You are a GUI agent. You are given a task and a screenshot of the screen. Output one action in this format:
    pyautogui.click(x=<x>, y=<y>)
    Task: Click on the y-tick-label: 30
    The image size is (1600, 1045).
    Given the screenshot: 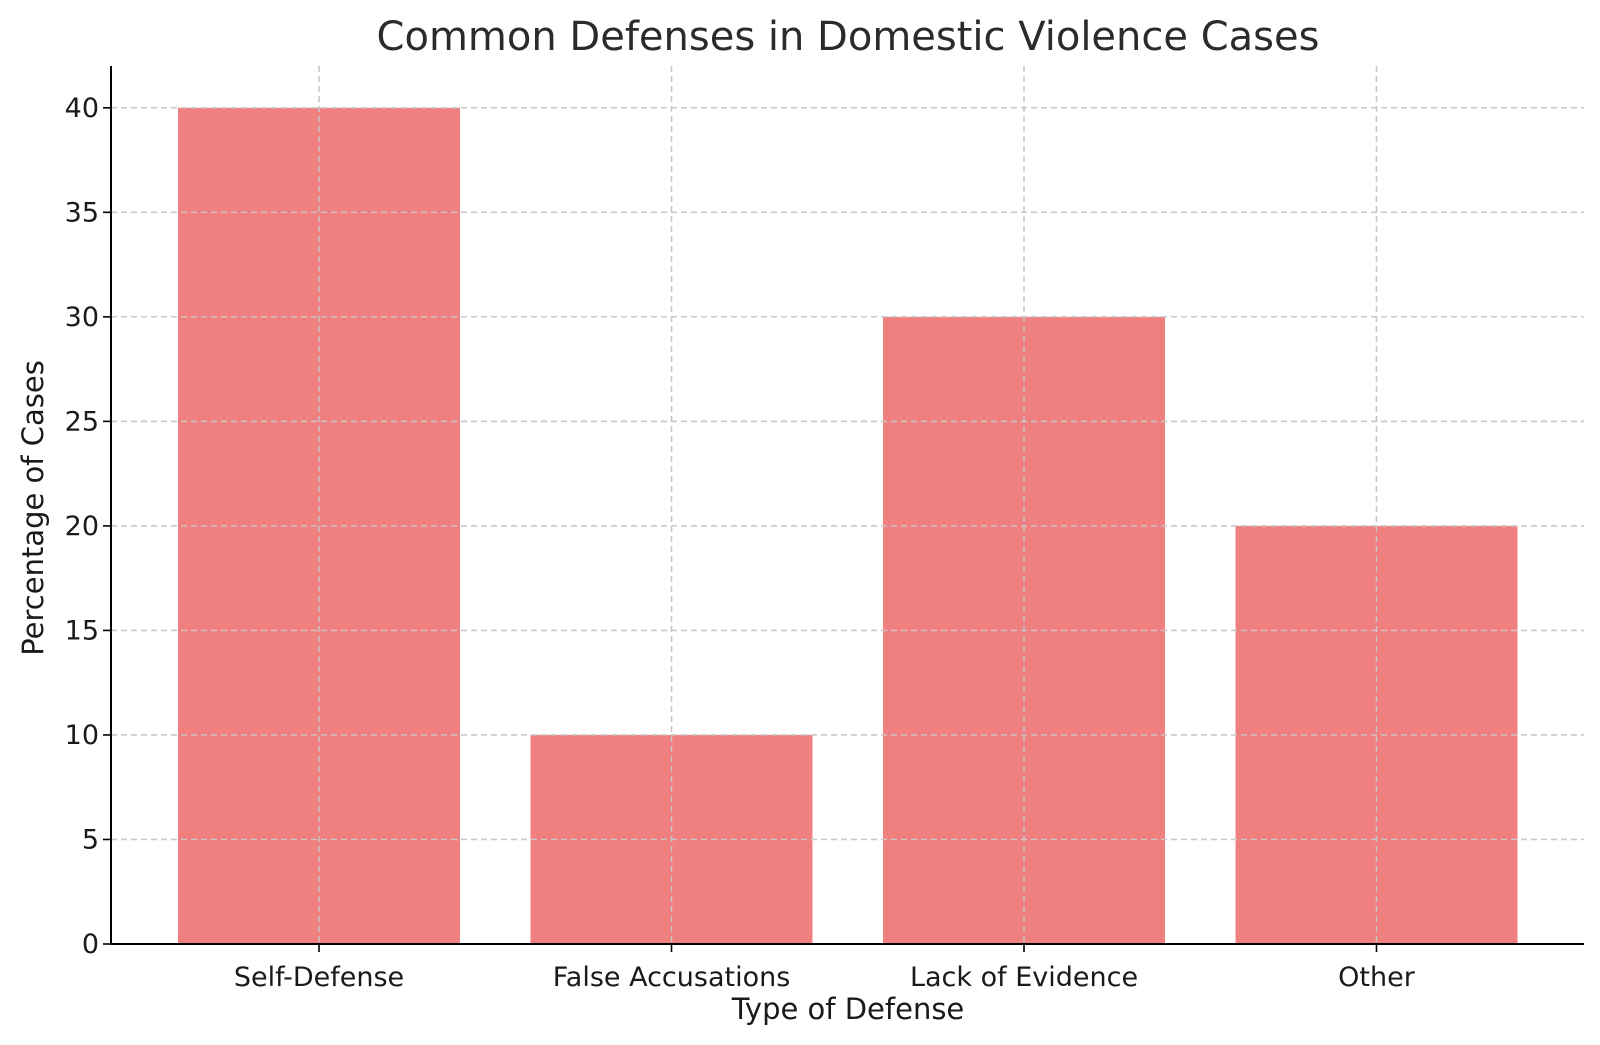 What is the action you would take?
    pyautogui.click(x=82, y=317)
    